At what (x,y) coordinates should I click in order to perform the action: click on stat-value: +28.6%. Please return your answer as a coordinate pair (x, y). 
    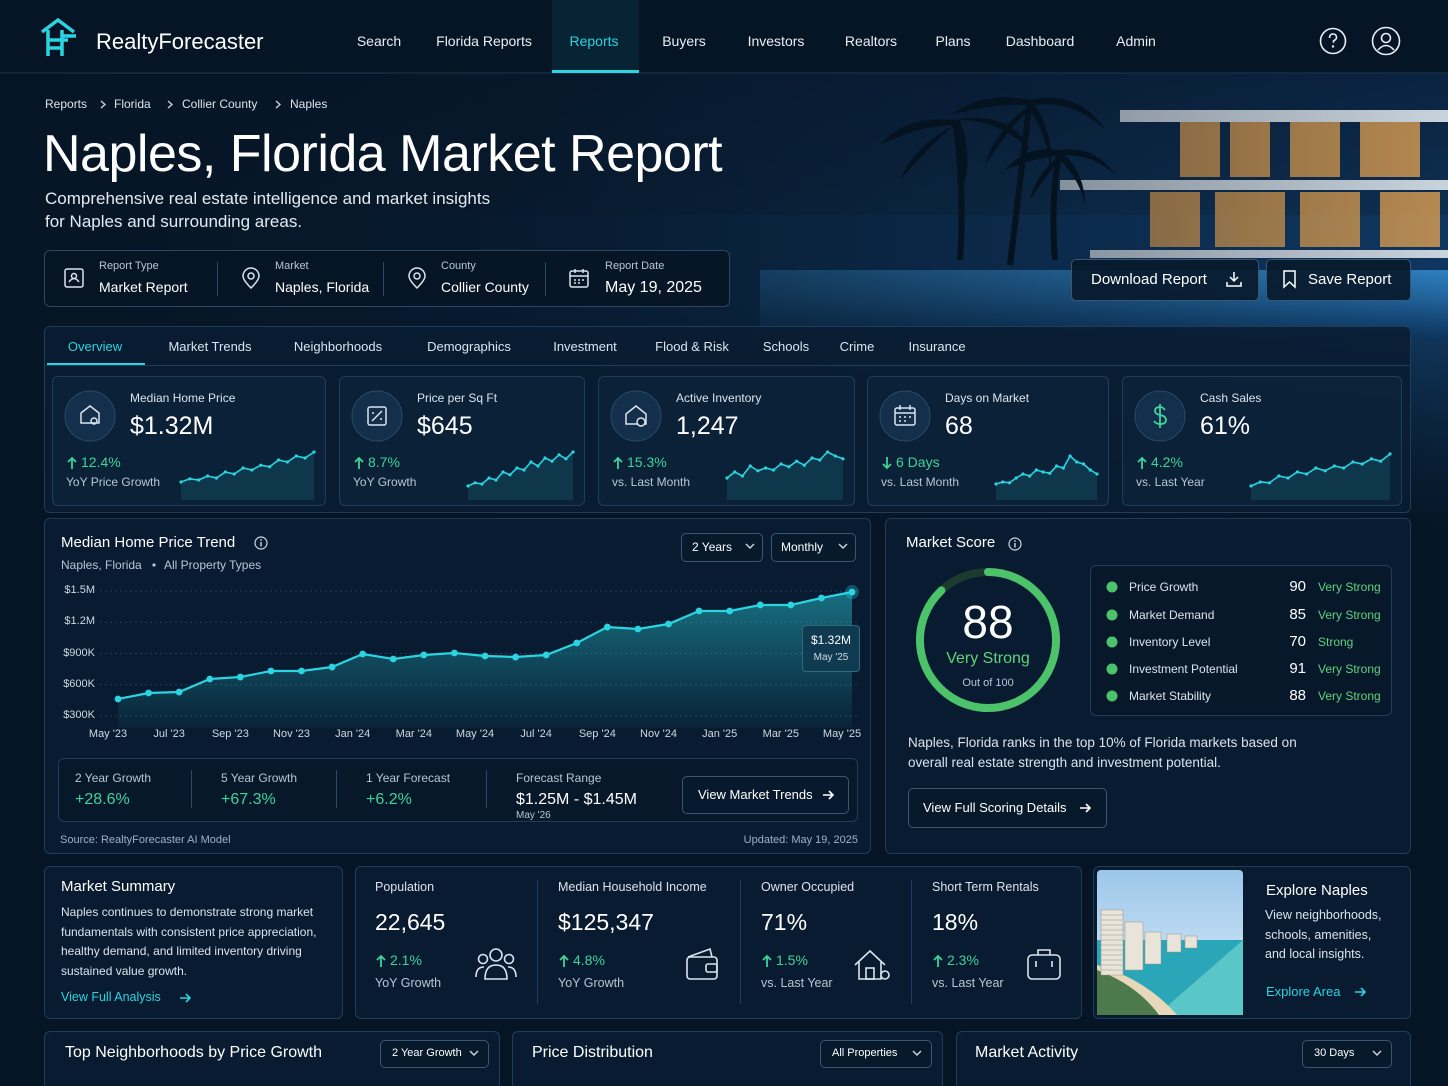
    Looking at the image, I should click on (102, 800).